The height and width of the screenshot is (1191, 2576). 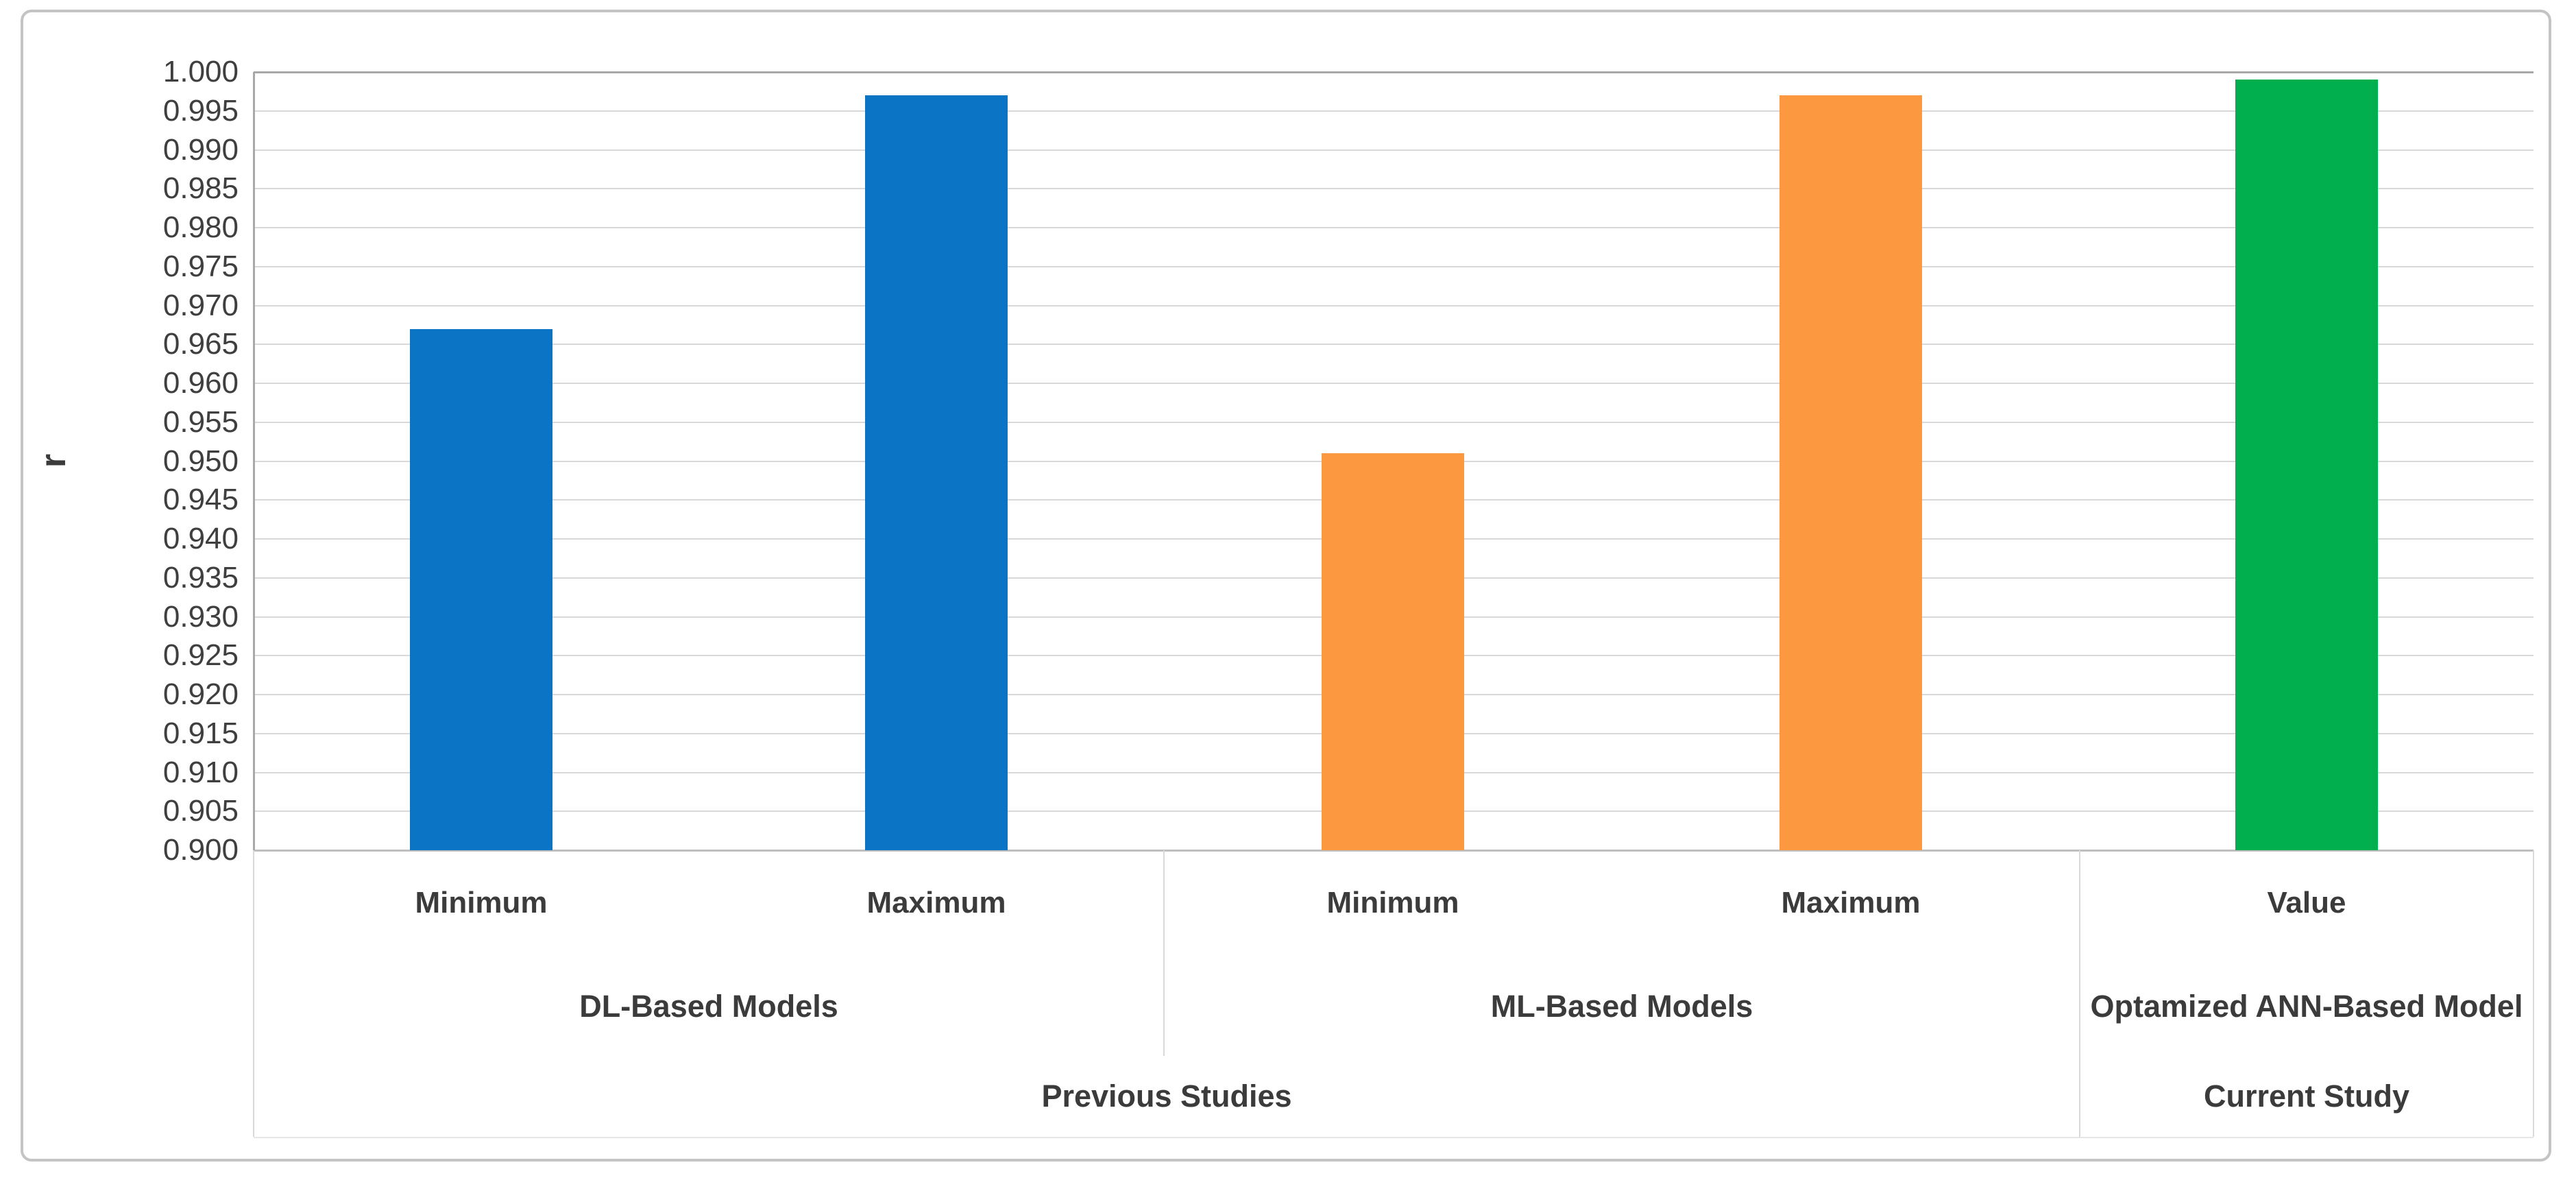 I want to click on y-tick-label: 0.915, so click(x=200, y=733).